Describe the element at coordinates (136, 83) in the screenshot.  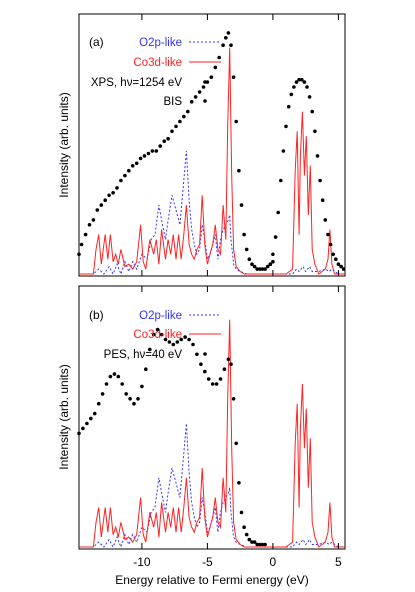
I see `legend-a-xps-label: XPS, hν=1254 eV` at that location.